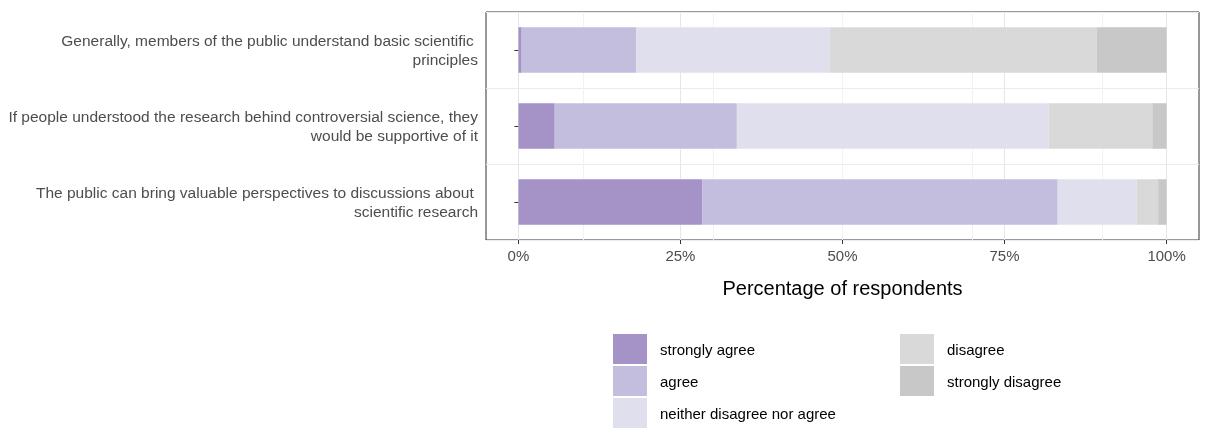 This screenshot has height=438, width=1206. I want to click on y-tick-label: If people understood the research behind controversial science, they would be supportive of it, so click(243, 126).